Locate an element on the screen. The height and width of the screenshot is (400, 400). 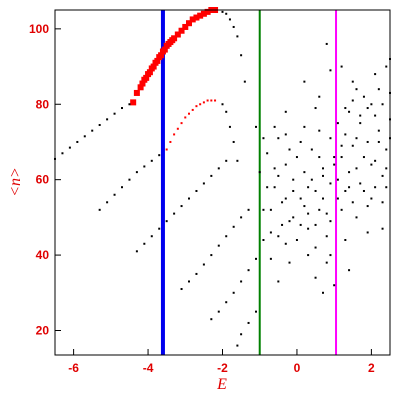
x-tick-label: 0 is located at coordinates (297, 368).